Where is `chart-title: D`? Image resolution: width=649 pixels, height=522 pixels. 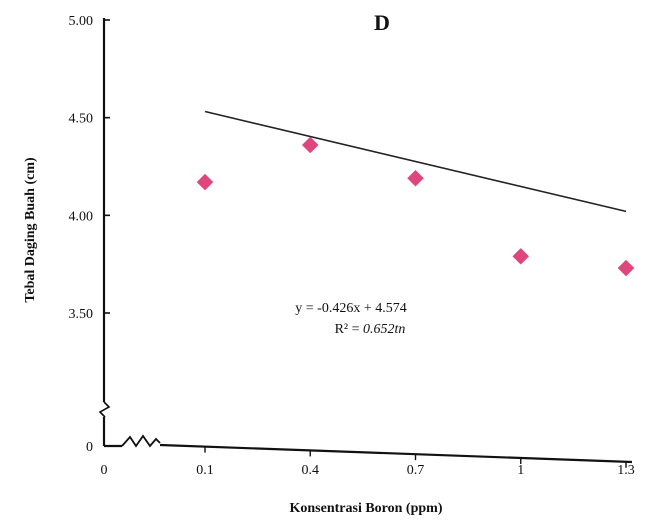 chart-title: D is located at coordinates (382, 22).